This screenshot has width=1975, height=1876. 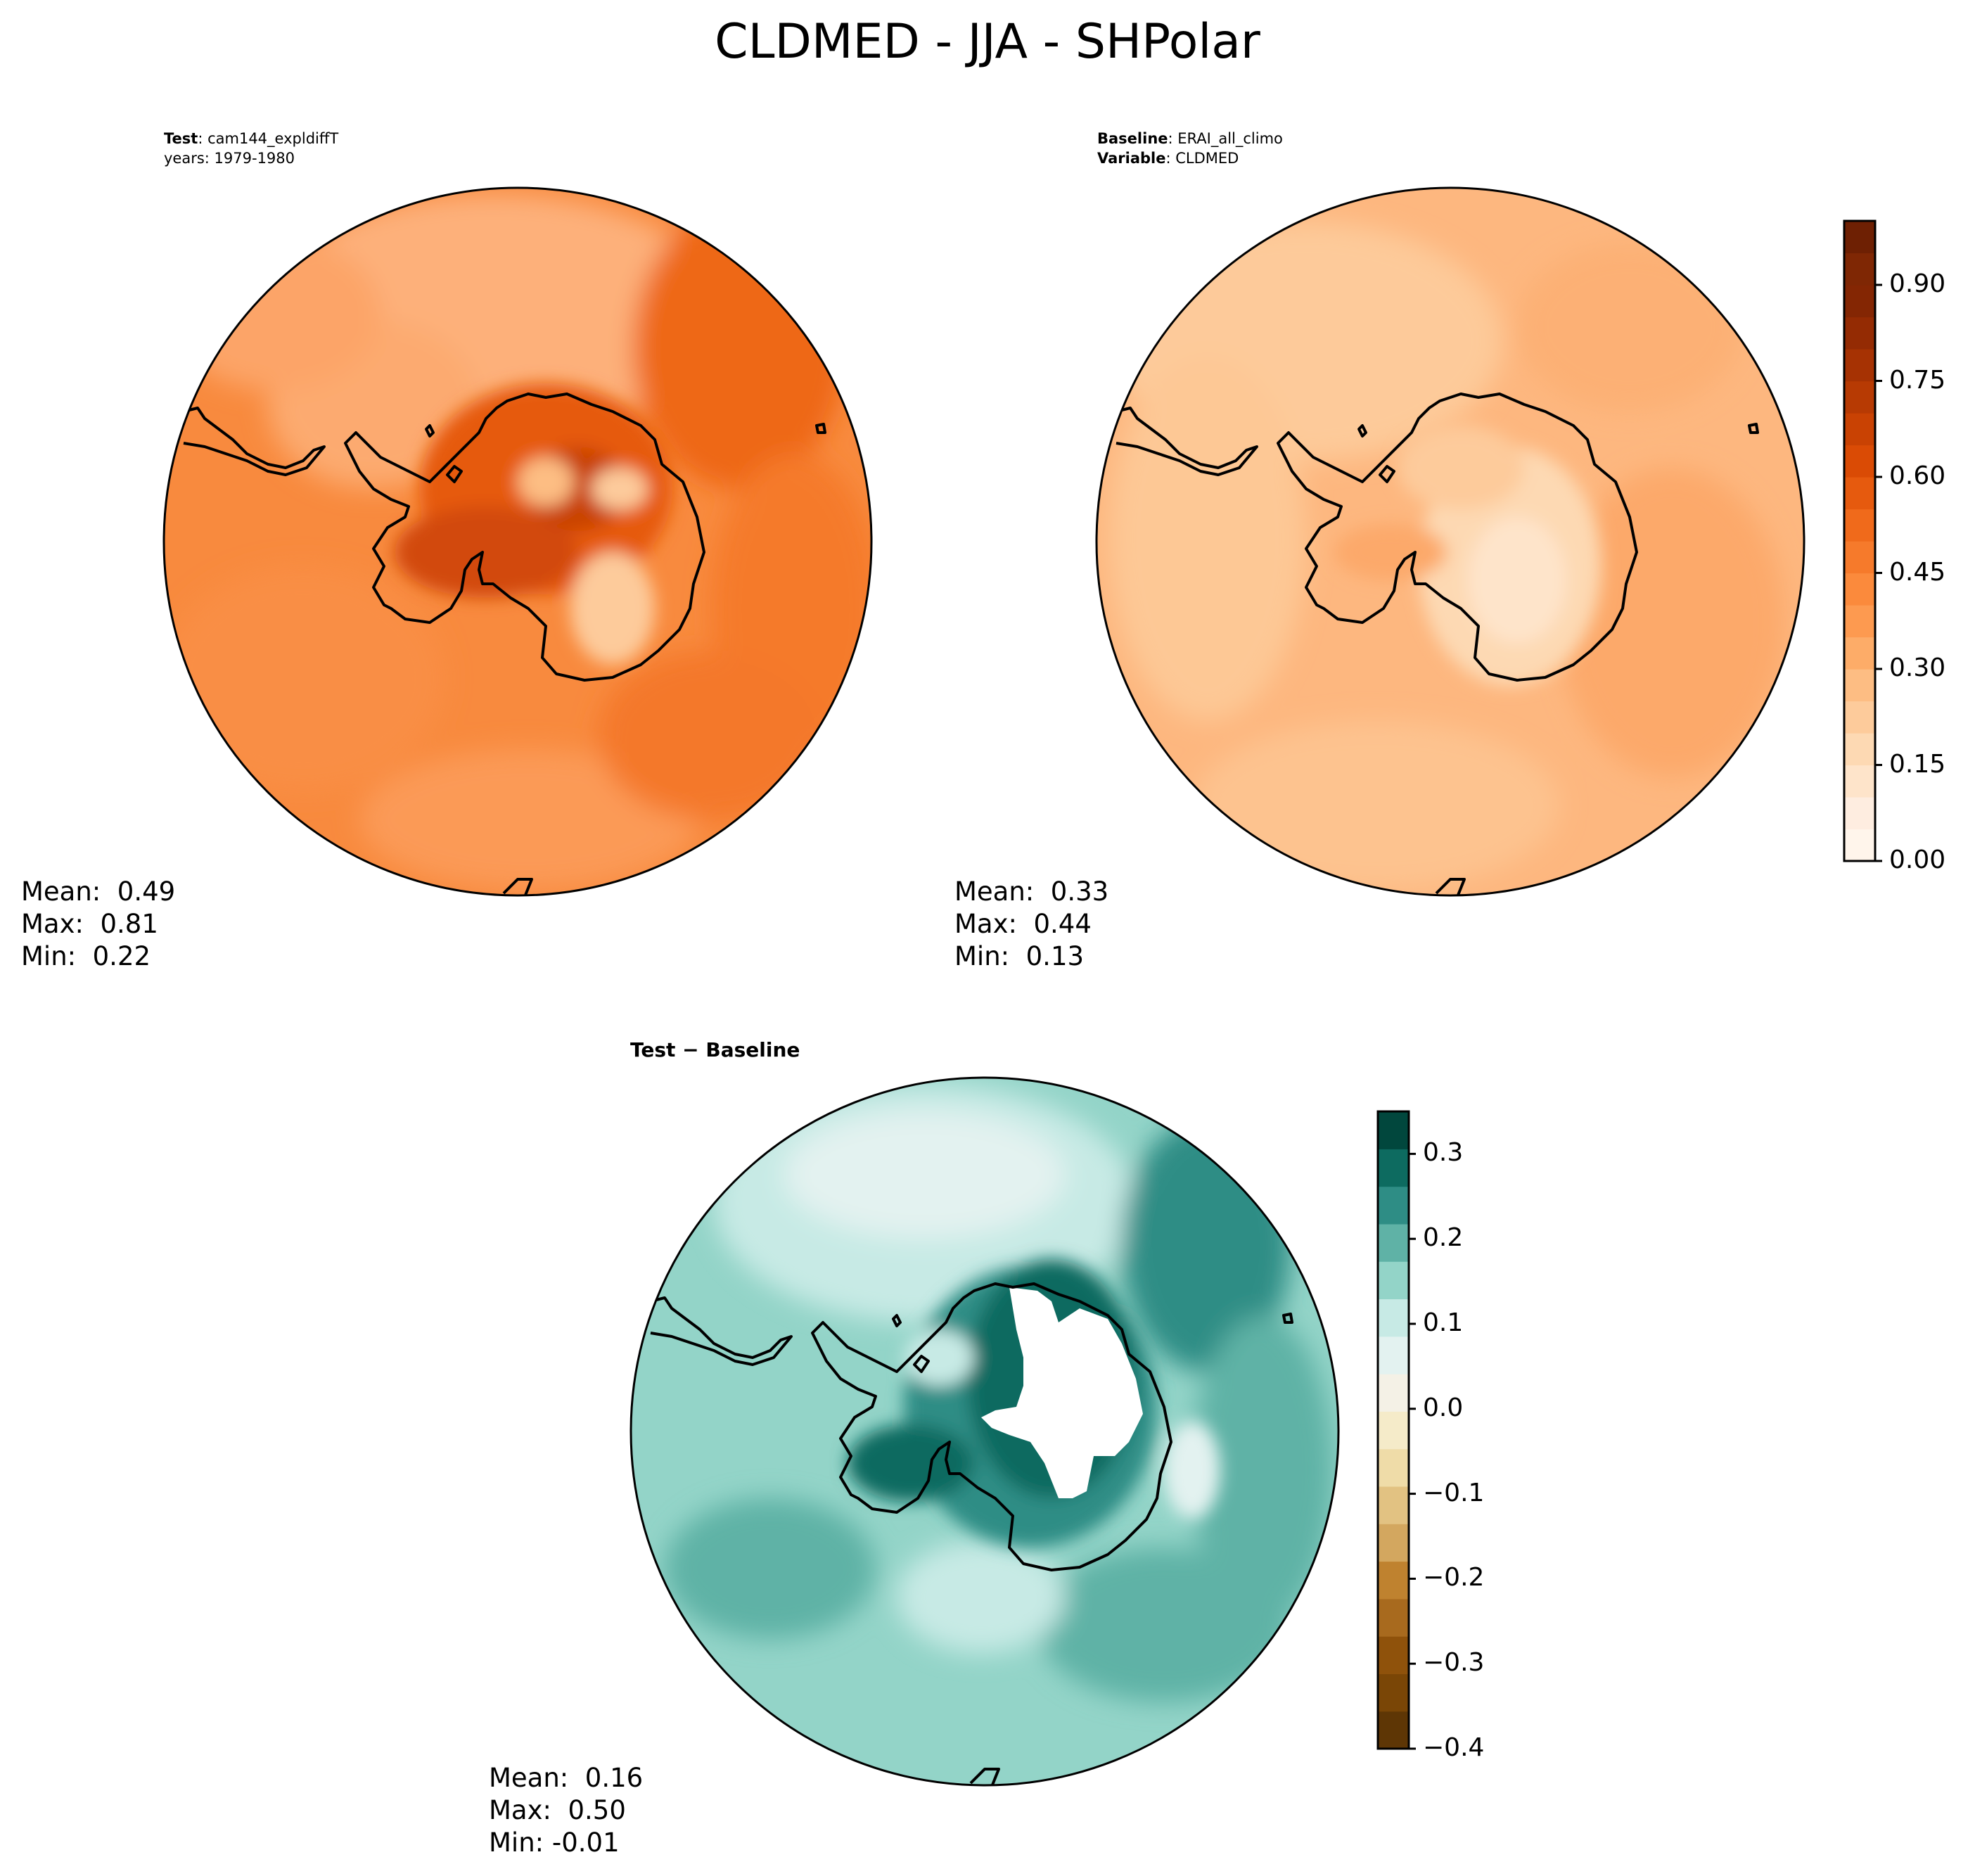 I want to click on test-header: Test: cam144_expldiffT years: 1979-1980, so click(x=251, y=148).